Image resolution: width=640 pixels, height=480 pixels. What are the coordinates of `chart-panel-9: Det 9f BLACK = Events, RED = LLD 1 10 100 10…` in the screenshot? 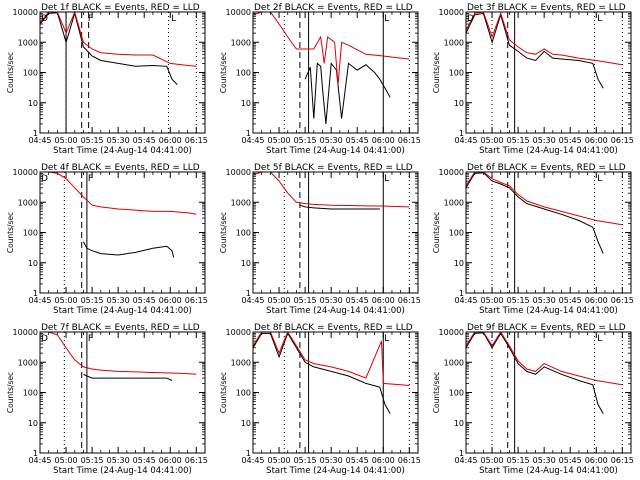 It's located at (533, 399).